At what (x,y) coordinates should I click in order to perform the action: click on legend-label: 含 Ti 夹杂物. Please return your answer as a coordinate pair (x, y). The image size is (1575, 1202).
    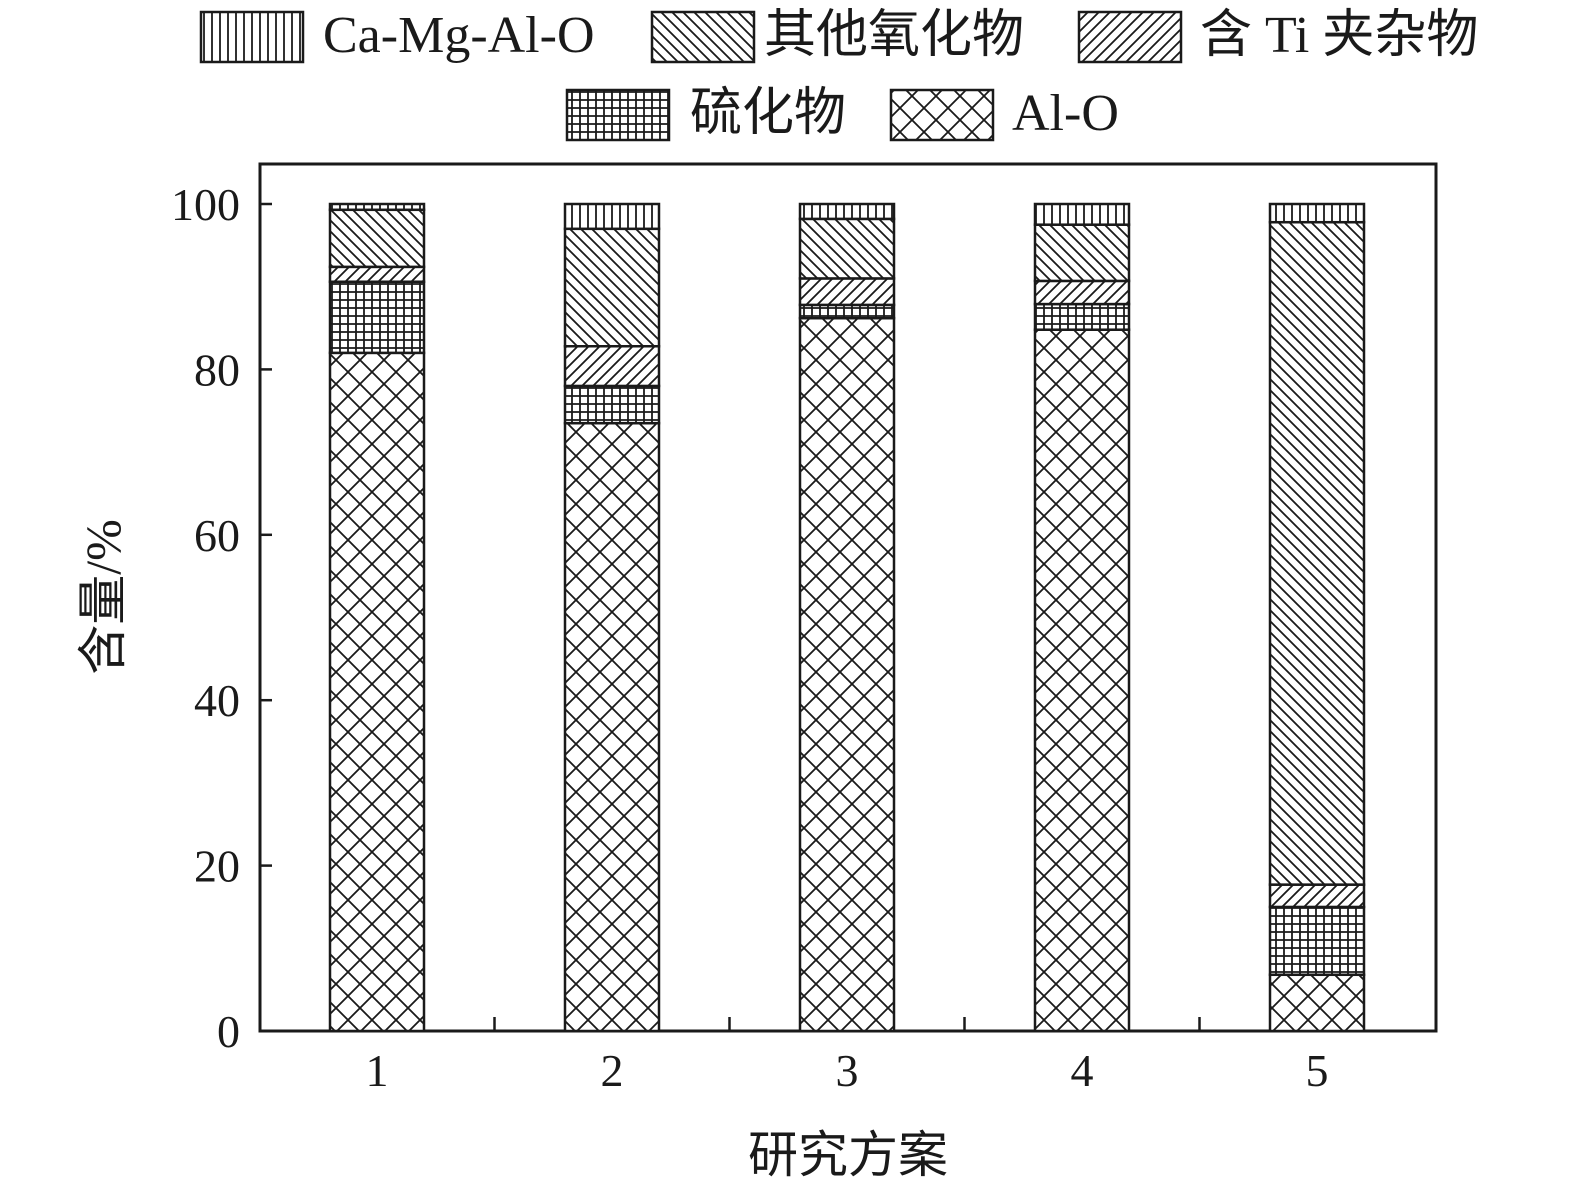
    Looking at the image, I should click on (1339, 35).